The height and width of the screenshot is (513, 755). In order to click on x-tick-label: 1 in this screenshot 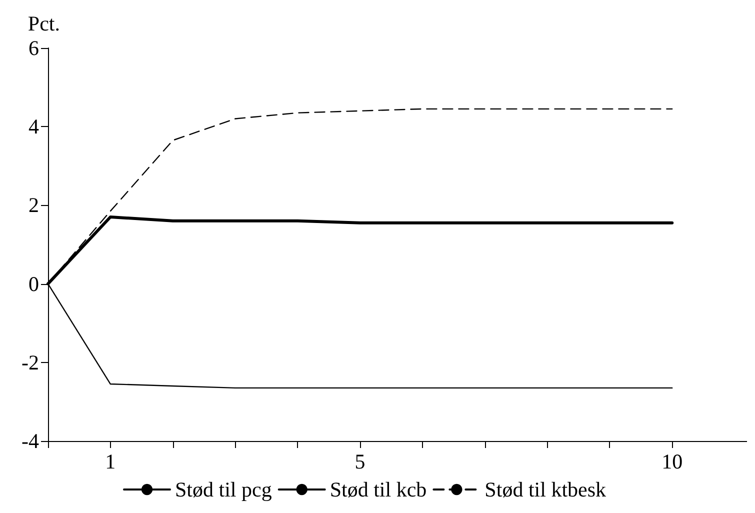, I will do `click(110, 462)`.